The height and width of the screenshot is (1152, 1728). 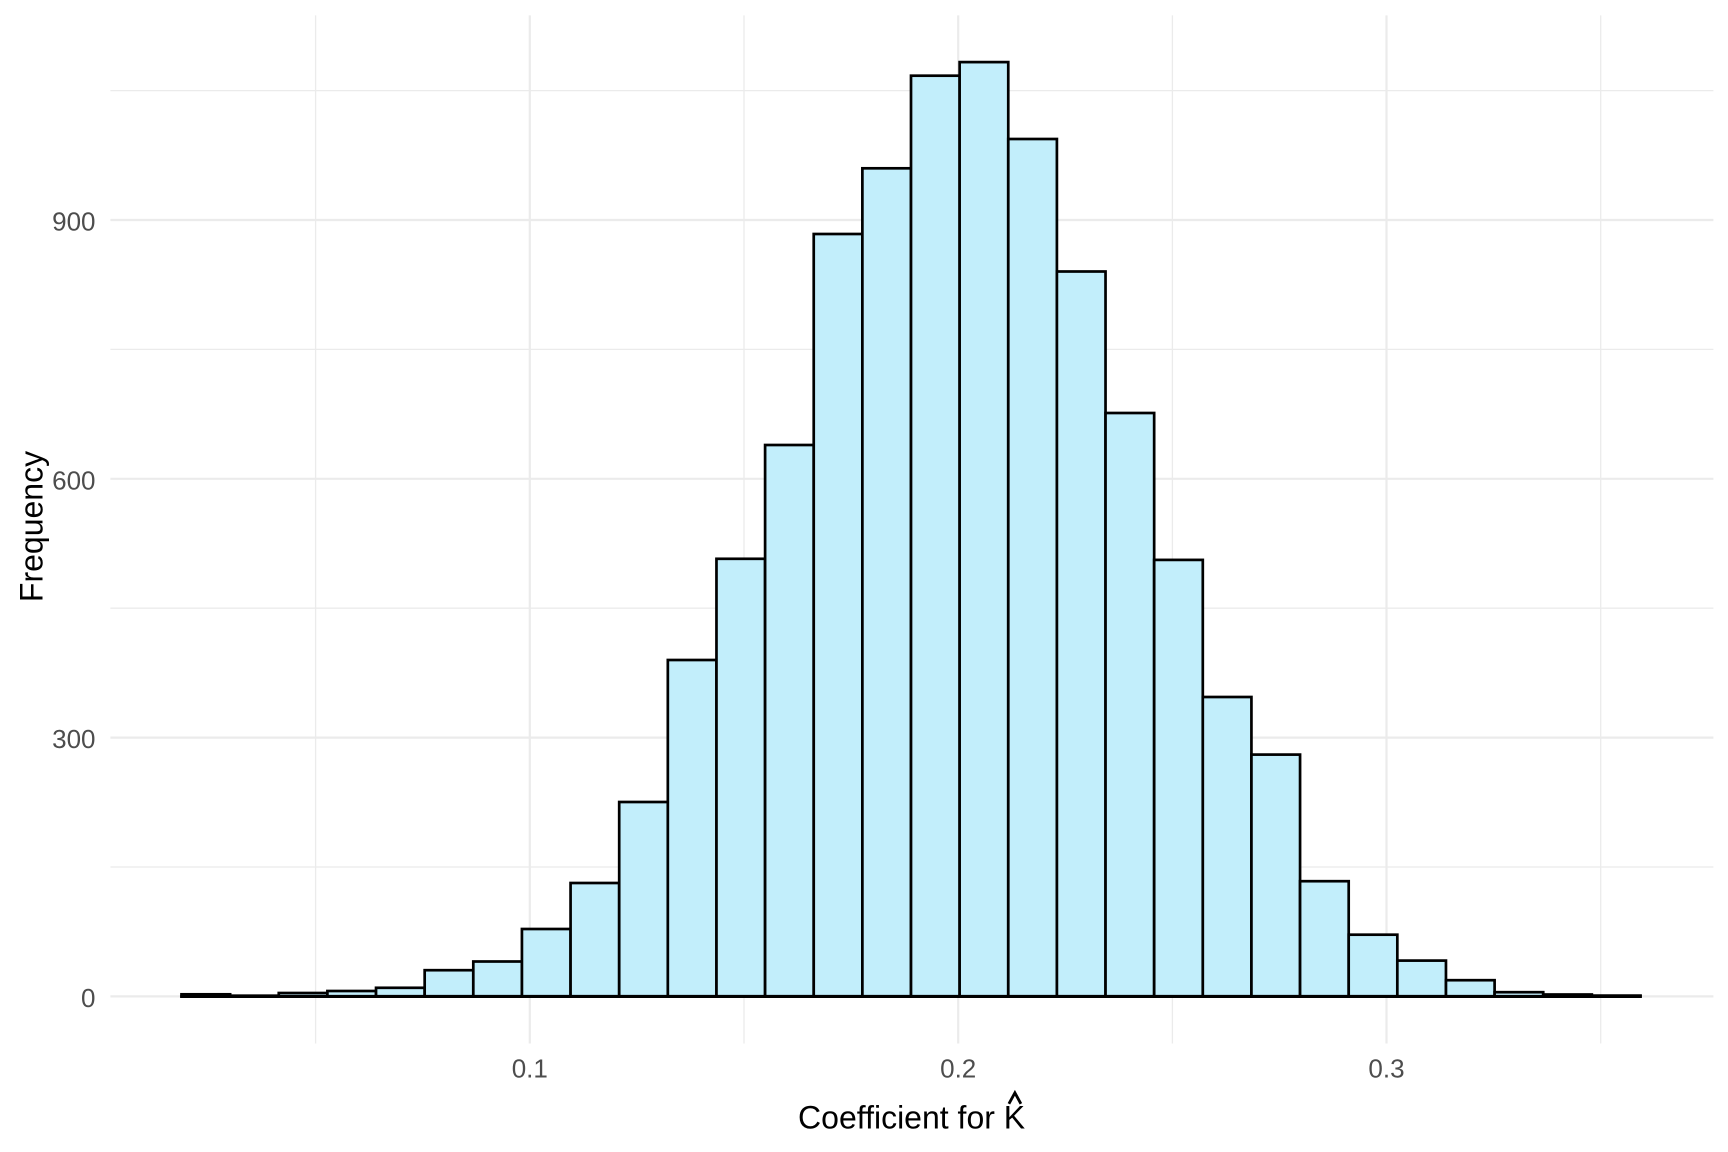 I want to click on svg-text: 0.3, so click(x=1386, y=1069).